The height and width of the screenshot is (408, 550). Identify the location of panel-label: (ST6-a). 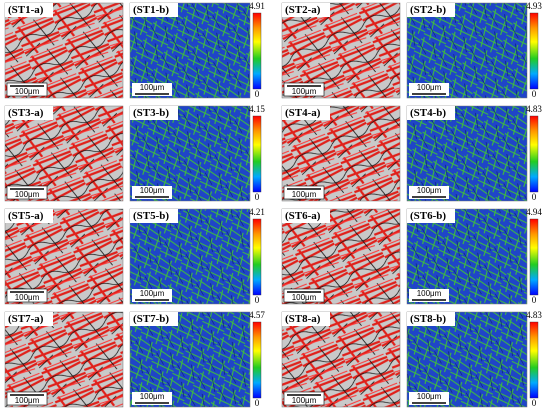
(303, 216).